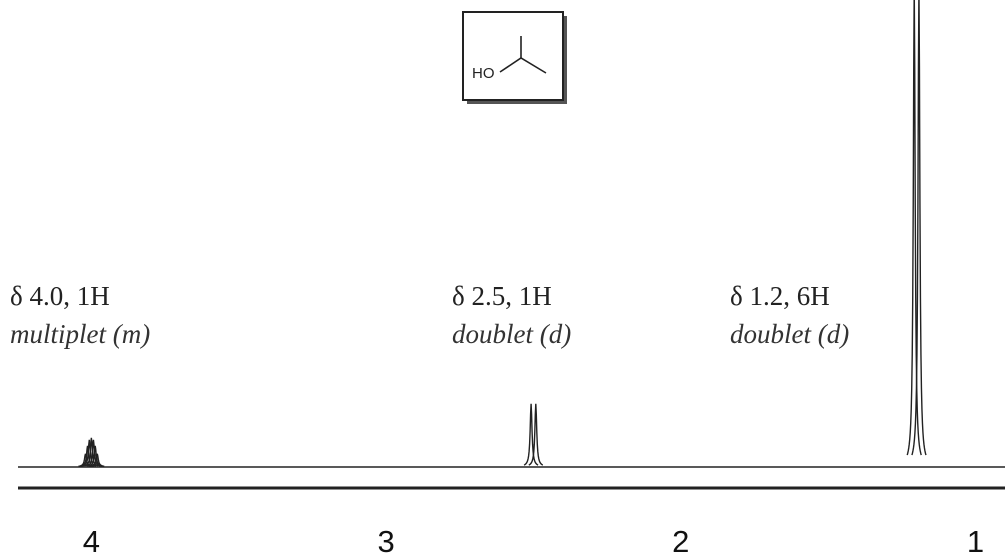 The height and width of the screenshot is (555, 1005). I want to click on structure-box, so click(513, 56).